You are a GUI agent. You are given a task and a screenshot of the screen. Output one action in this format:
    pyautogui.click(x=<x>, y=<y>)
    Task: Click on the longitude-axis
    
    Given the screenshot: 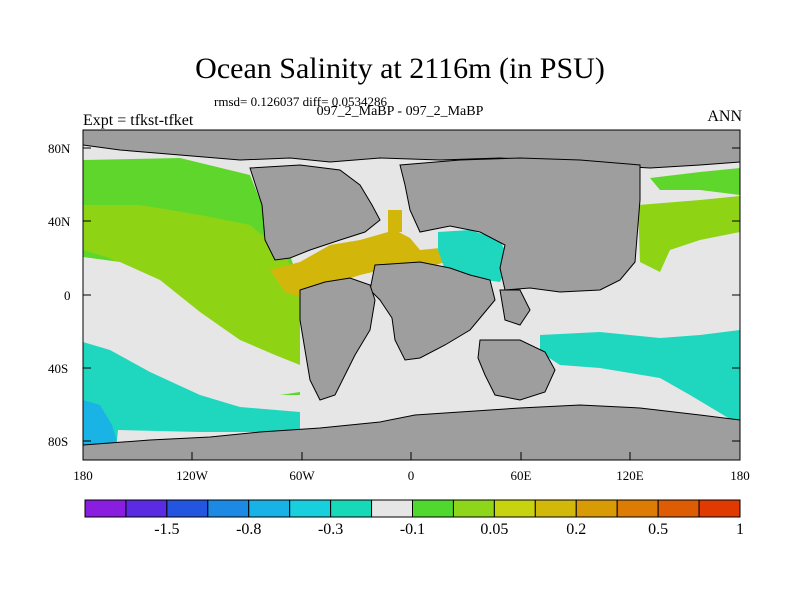 What is the action you would take?
    pyautogui.click(x=411, y=456)
    